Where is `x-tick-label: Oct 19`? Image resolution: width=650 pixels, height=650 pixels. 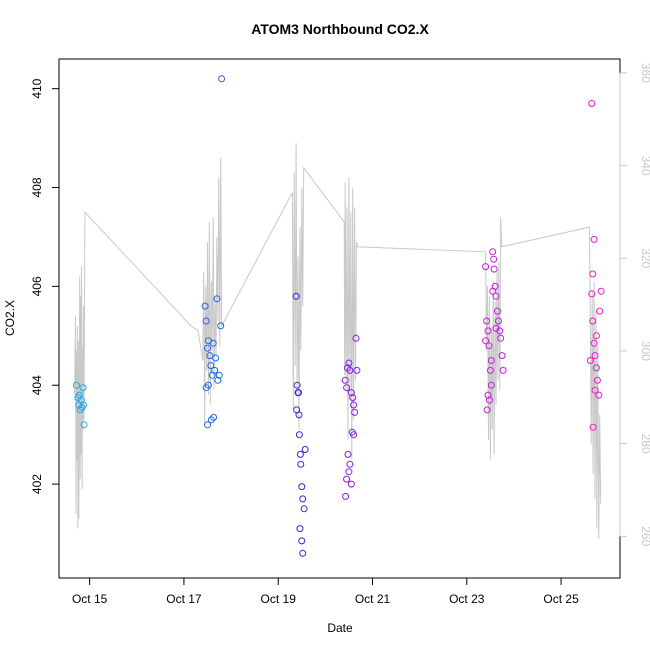
x-tick-label: Oct 19 is located at coordinates (279, 599).